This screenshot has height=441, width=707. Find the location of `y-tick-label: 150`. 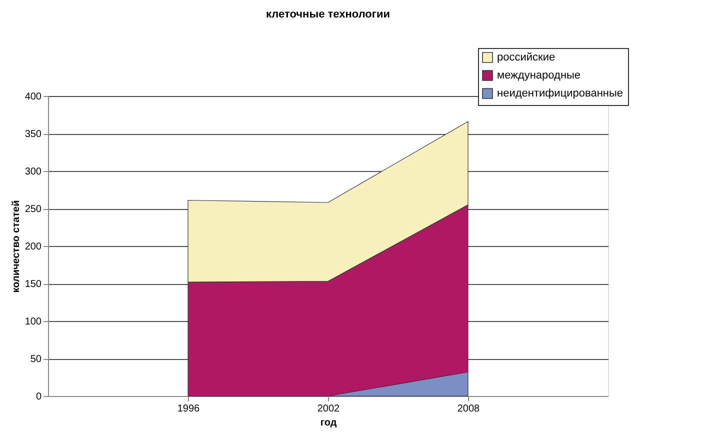

y-tick-label: 150 is located at coordinates (33, 284).